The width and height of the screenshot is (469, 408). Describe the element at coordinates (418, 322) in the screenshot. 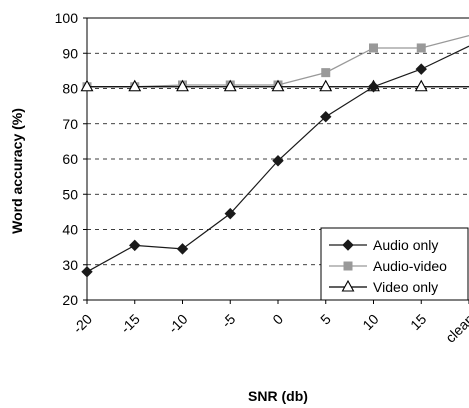

I see `x-tick-label: 15` at that location.